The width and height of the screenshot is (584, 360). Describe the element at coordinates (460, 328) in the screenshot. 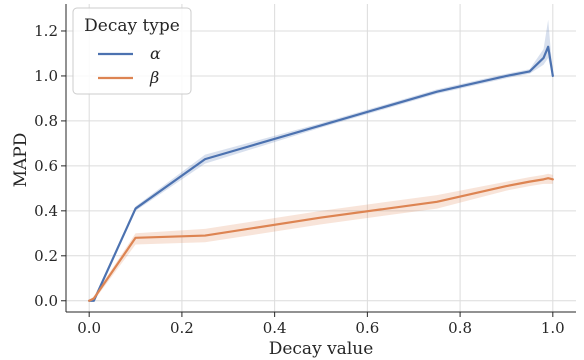

I see `x-tick-label-4: 0.8` at that location.